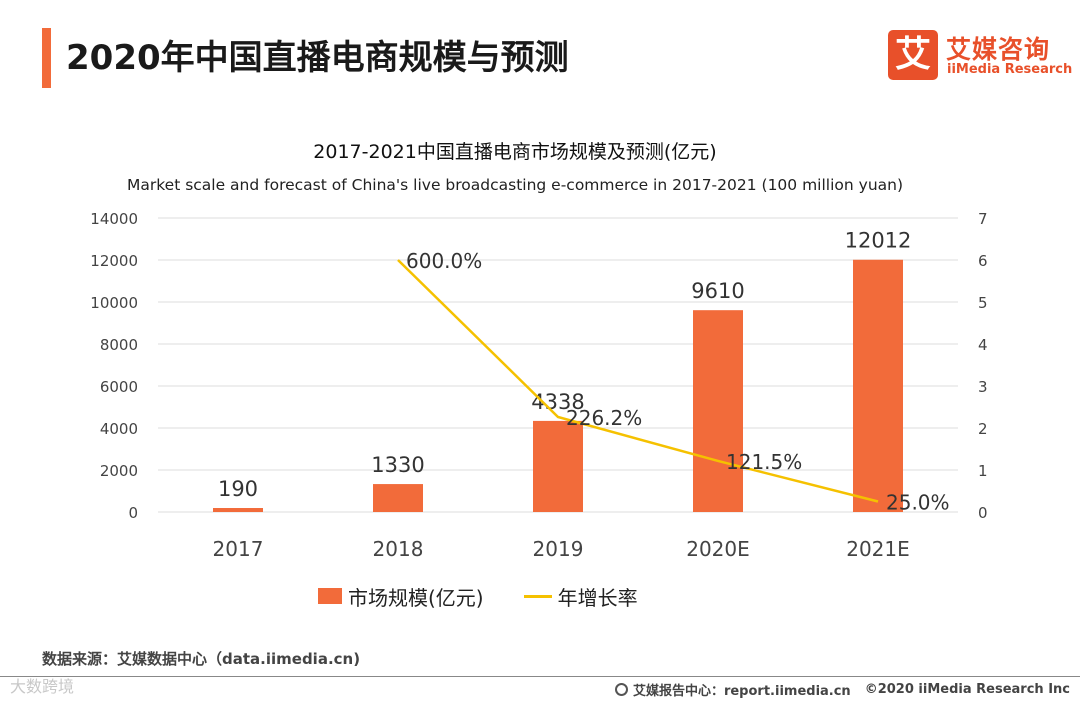 This screenshot has width=1080, height=702. Describe the element at coordinates (983, 513) in the screenshot. I see `y2-tick-label: 0` at that location.